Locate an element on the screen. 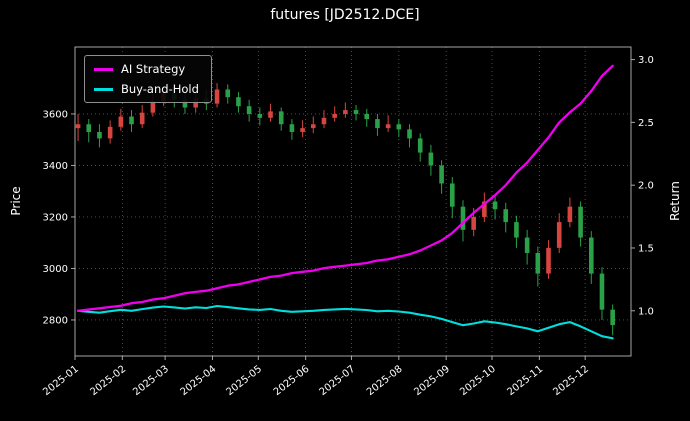 The image size is (690, 421). return-tick-label: 1.0 is located at coordinates (646, 311).